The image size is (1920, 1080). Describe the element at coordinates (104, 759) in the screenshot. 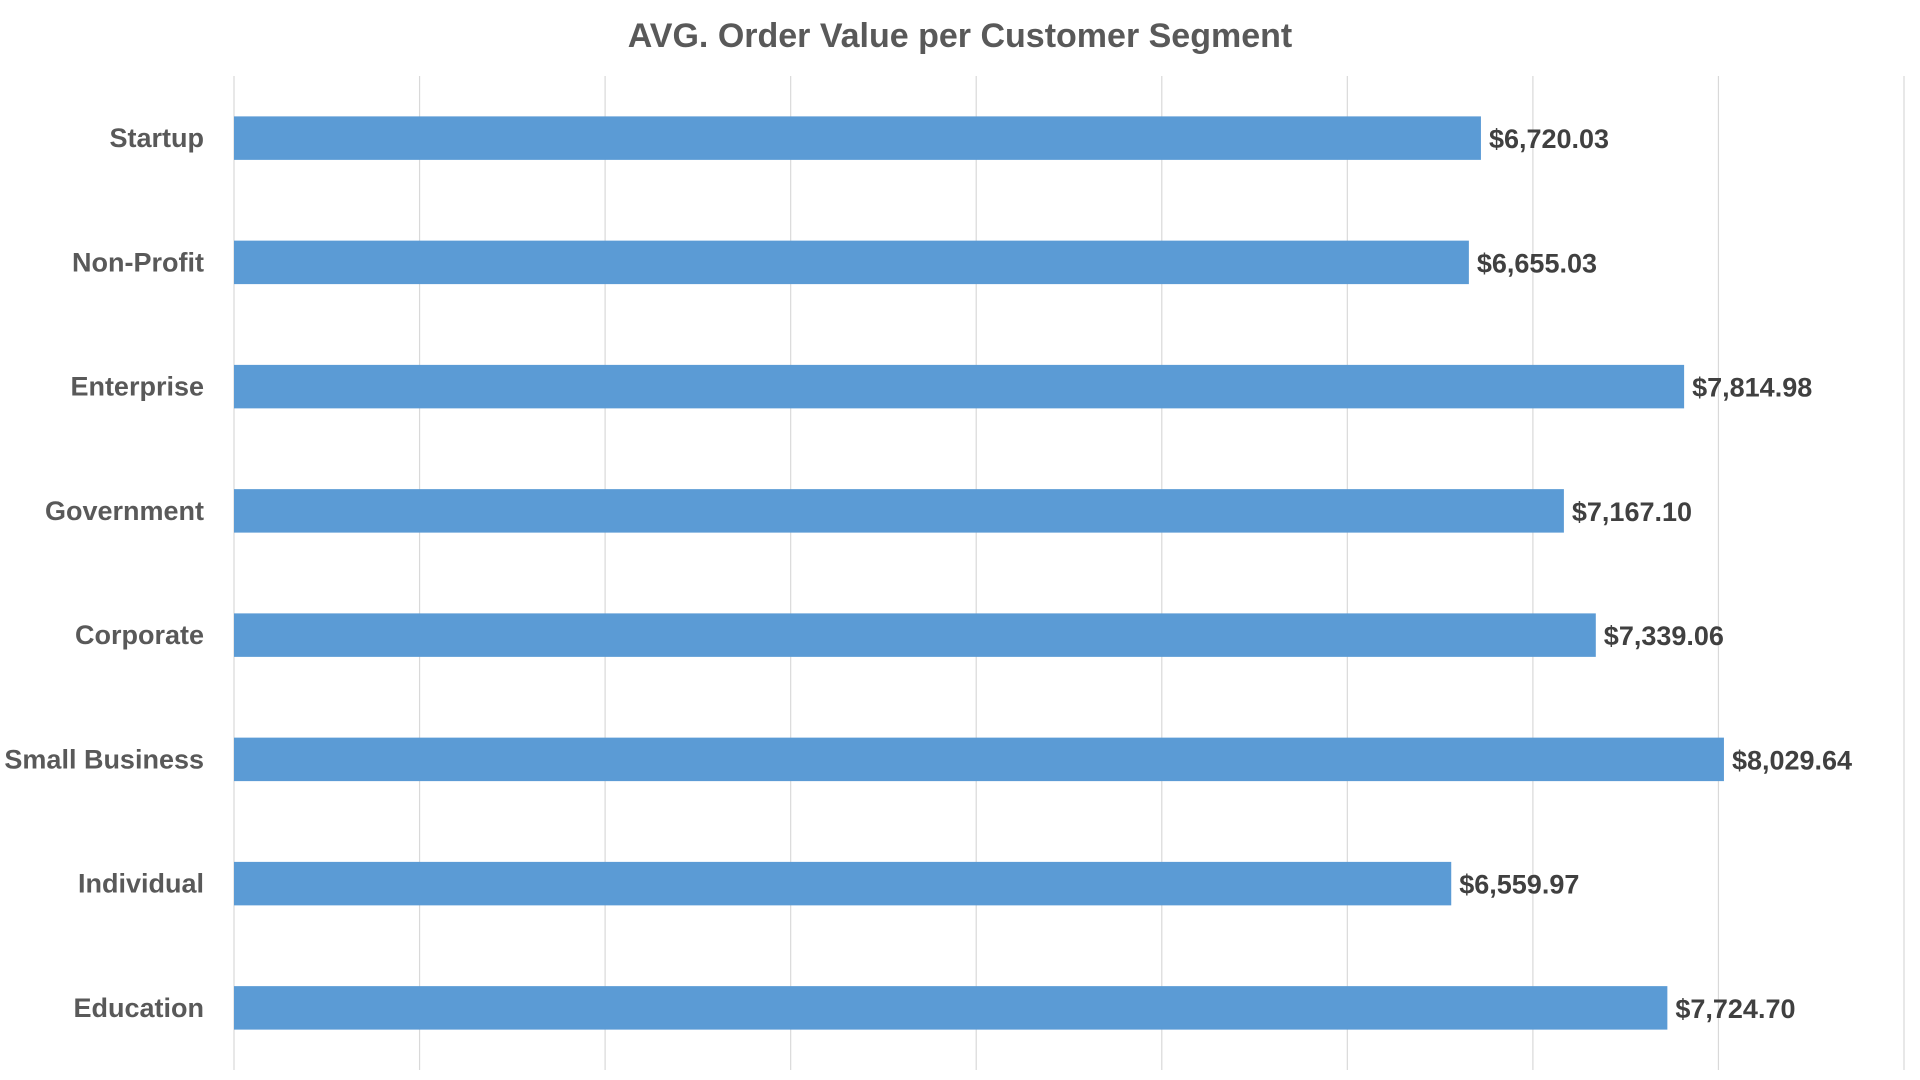

I see `category-label: Small Business` at that location.